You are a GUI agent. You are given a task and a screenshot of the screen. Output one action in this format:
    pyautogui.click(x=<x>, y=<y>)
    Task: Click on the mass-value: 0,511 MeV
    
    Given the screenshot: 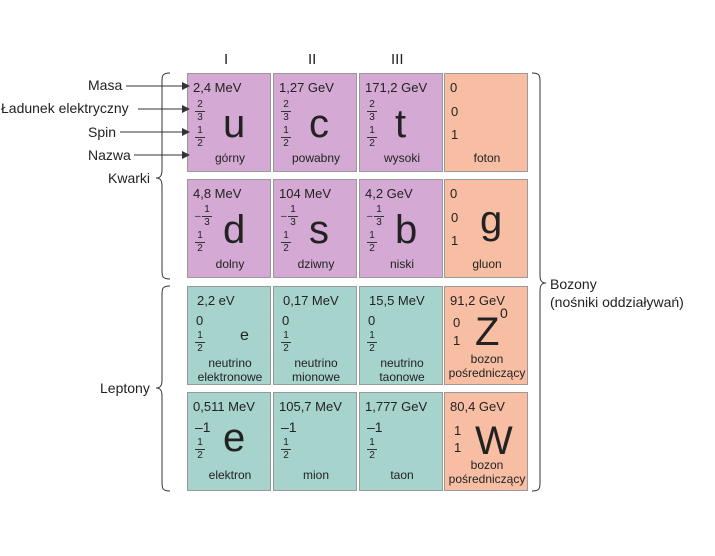 What is the action you would take?
    pyautogui.click(x=224, y=406)
    